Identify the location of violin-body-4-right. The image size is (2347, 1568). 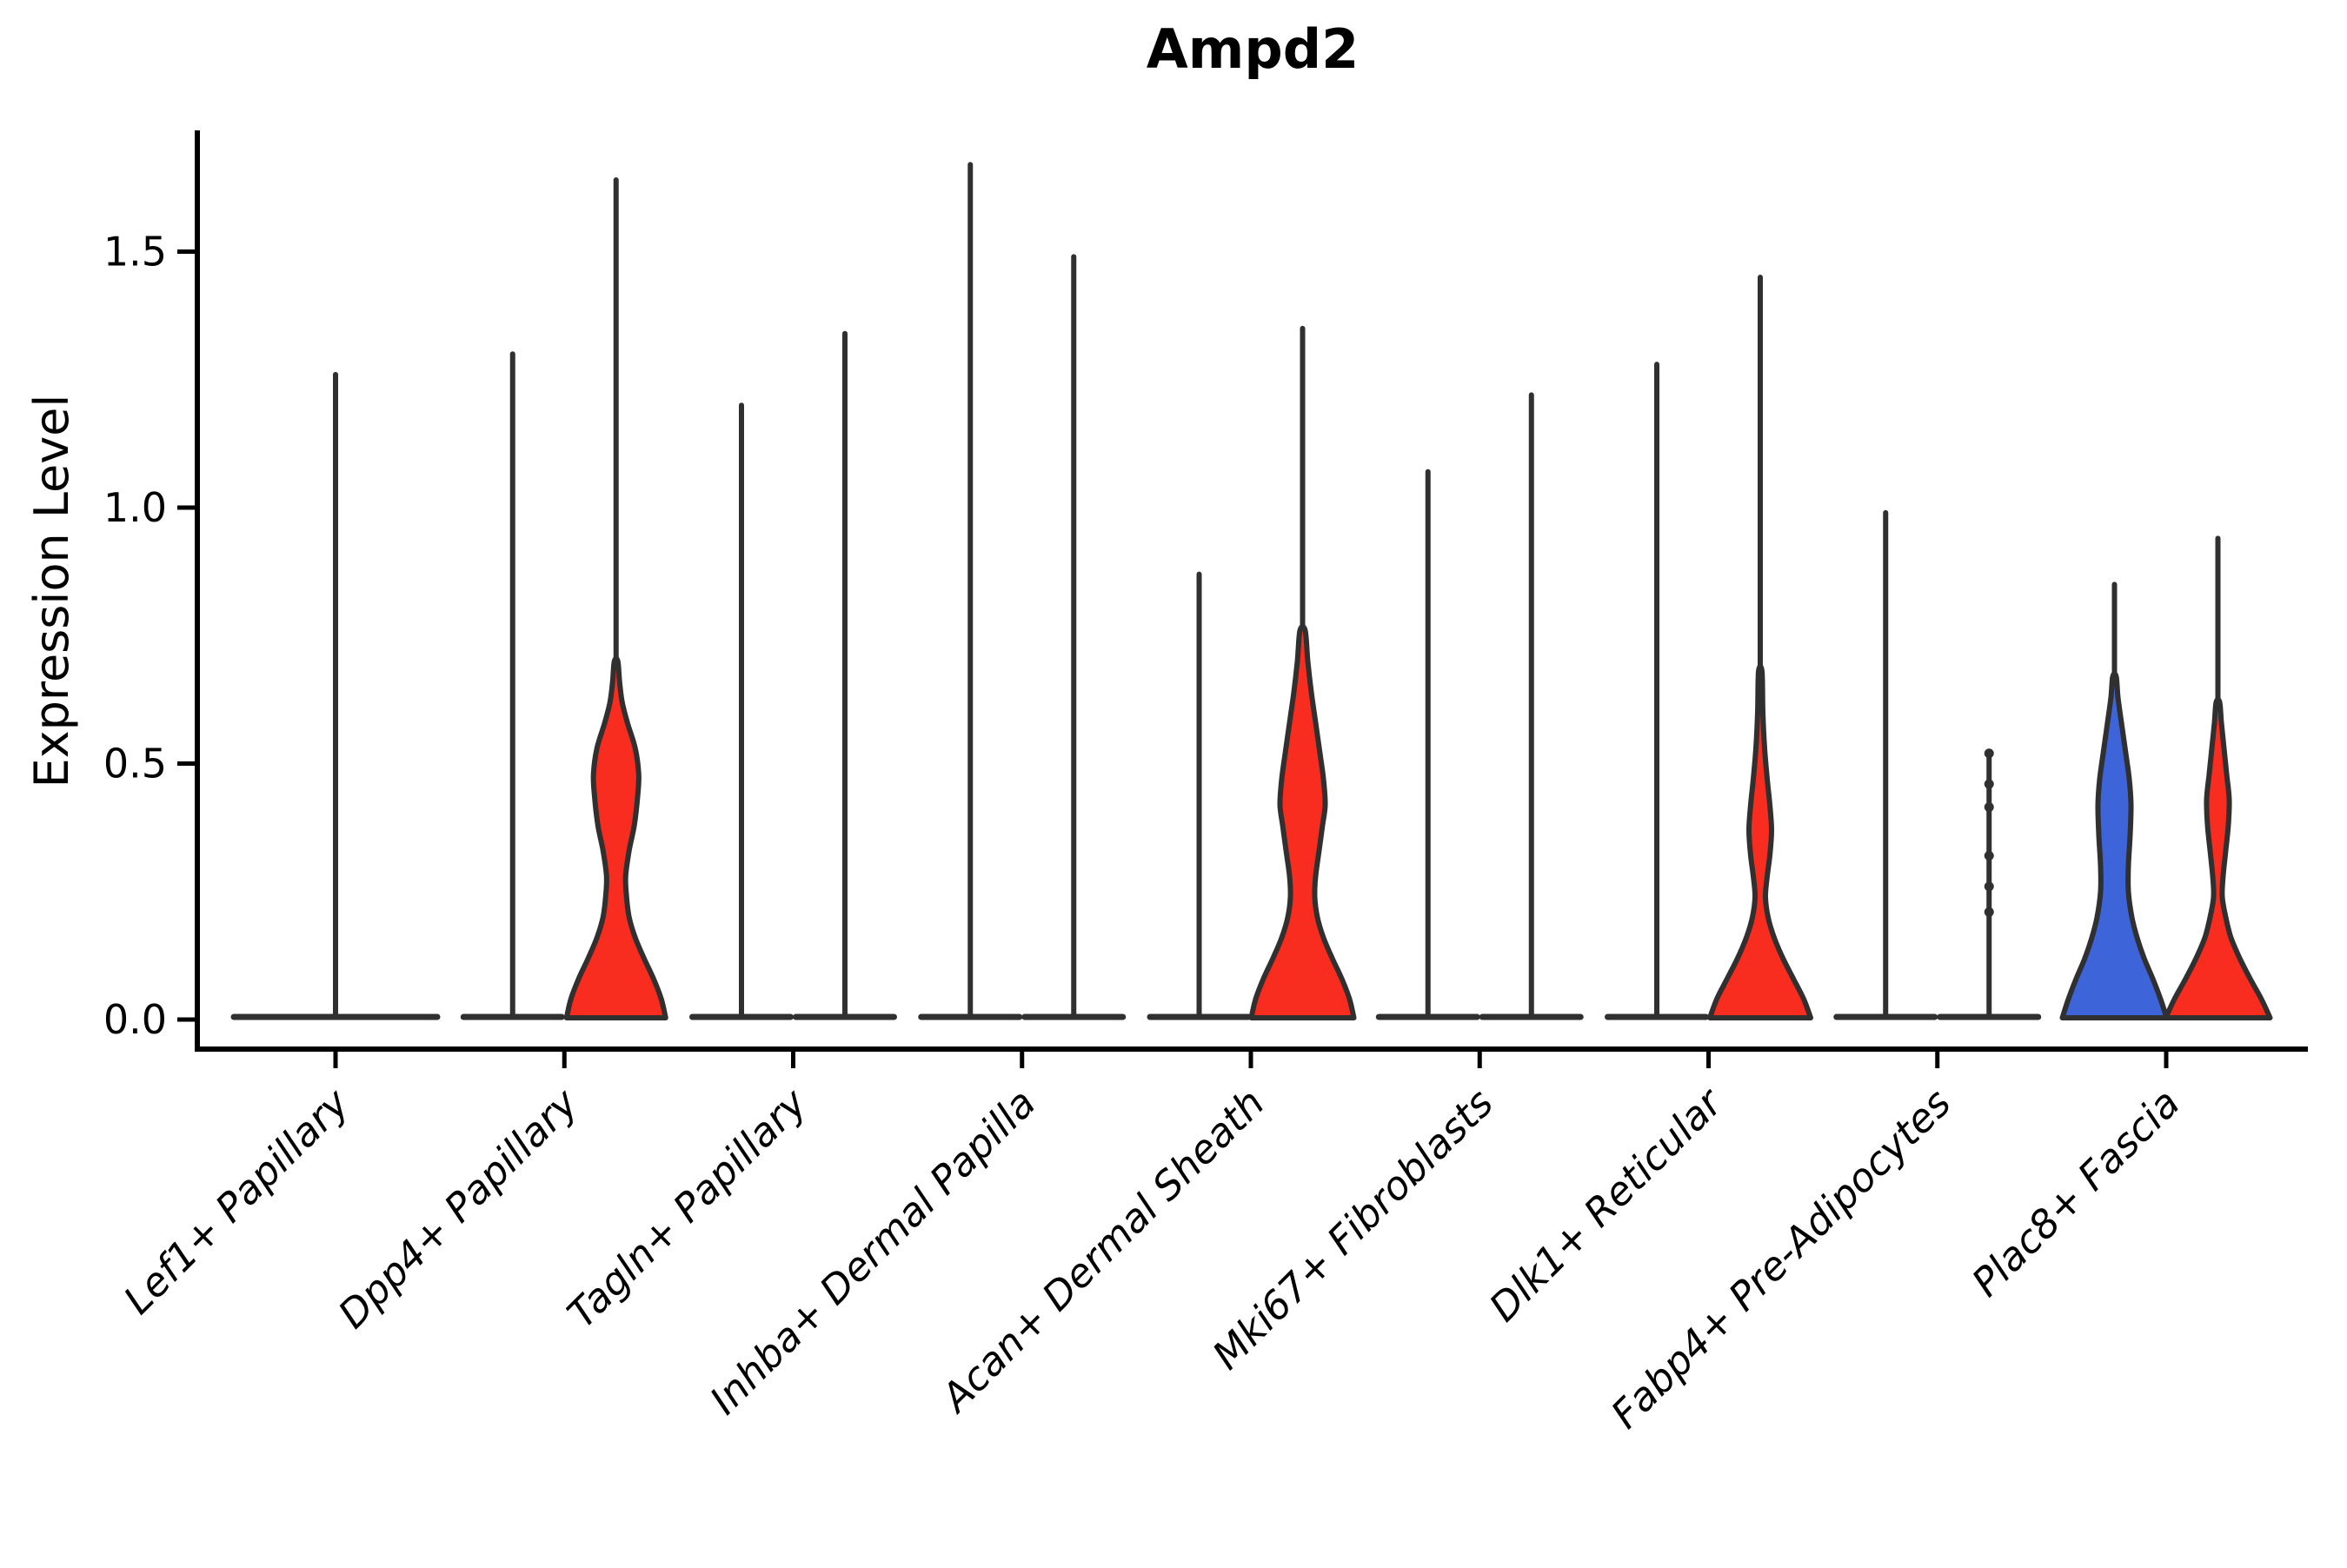
(1302, 822).